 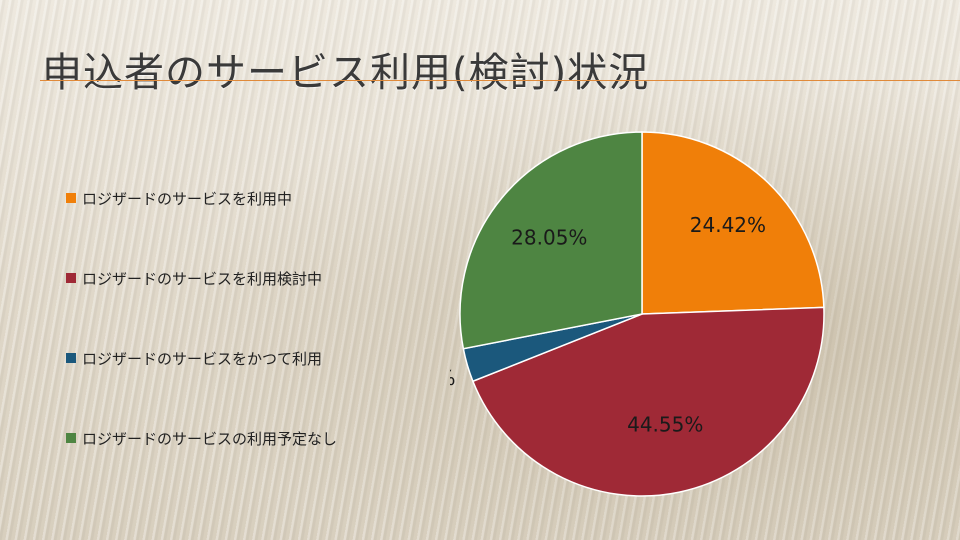 I want to click on legend-label-former: ロジザードのサービスをかつて利用, so click(x=202, y=358).